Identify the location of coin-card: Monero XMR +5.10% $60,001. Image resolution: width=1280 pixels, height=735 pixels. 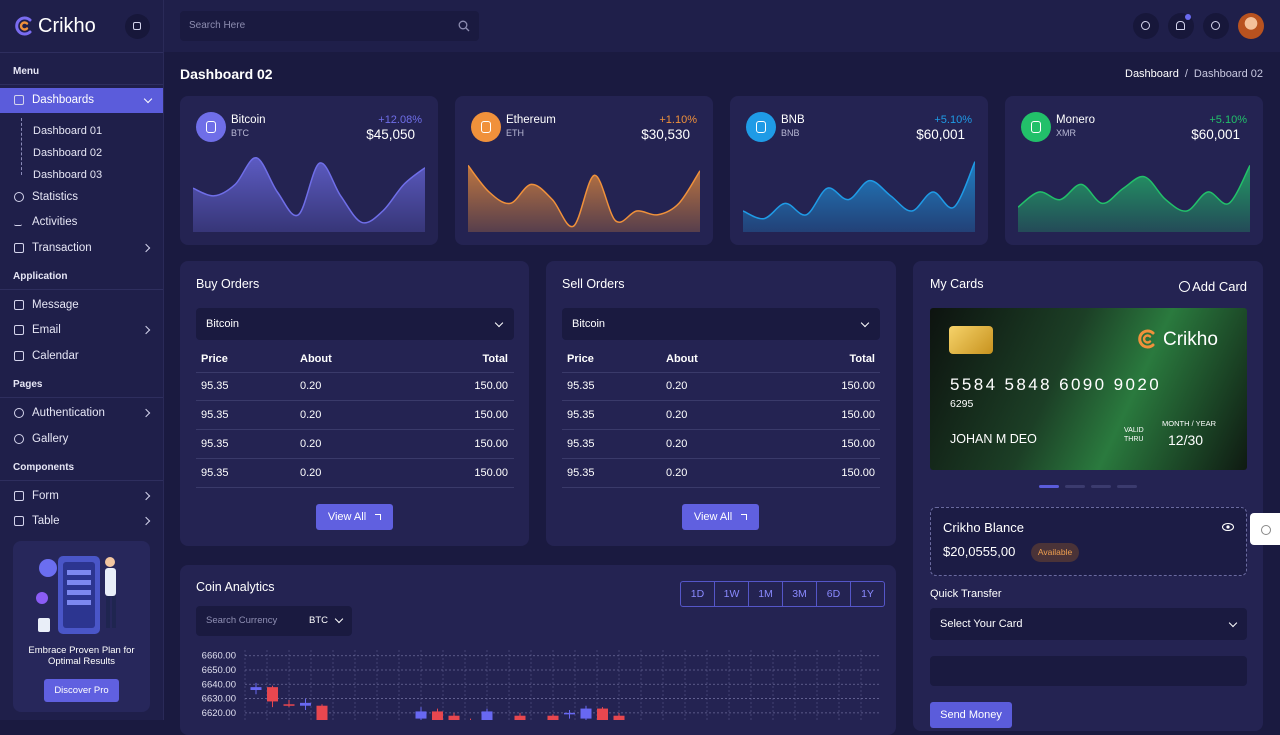
(1134, 170).